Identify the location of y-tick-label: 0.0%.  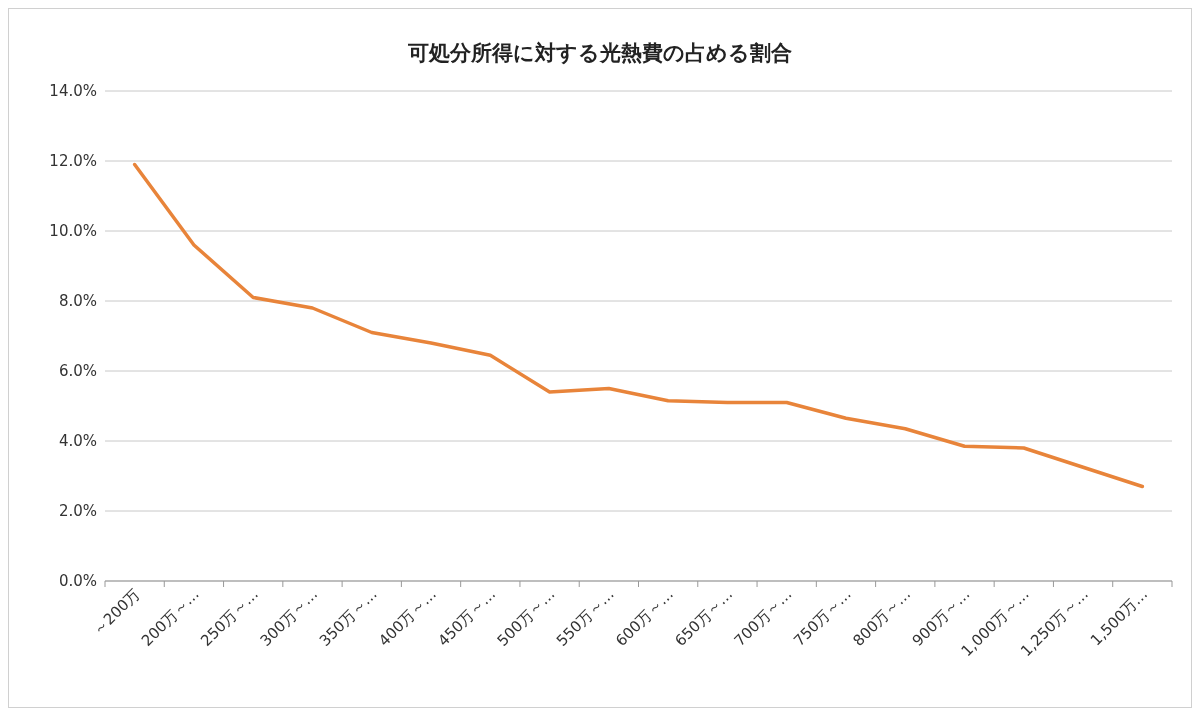
(77, 581).